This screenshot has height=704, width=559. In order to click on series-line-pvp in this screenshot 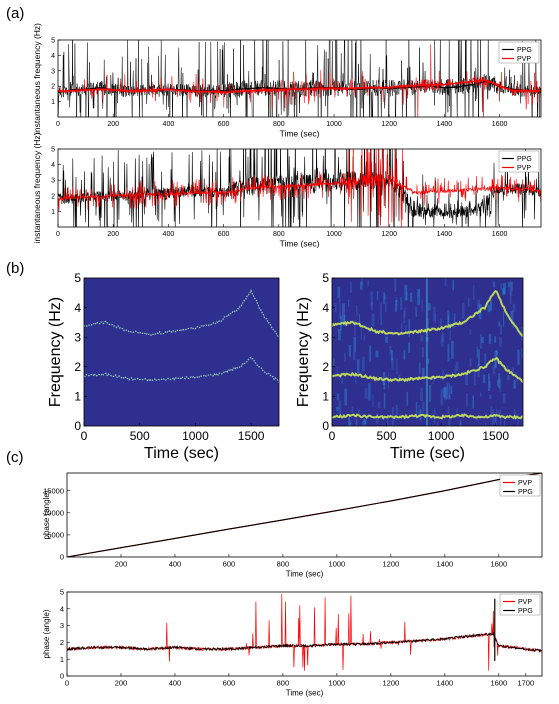, I will do `click(299, 80)`.